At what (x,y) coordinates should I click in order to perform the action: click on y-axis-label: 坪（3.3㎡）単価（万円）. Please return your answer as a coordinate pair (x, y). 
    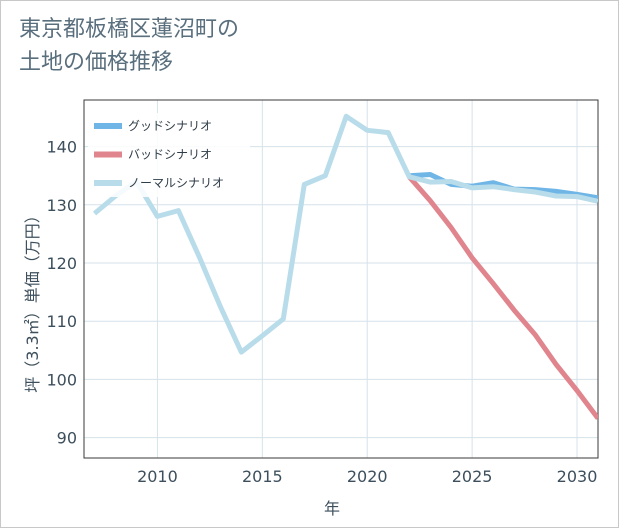
    Looking at the image, I should click on (32, 299).